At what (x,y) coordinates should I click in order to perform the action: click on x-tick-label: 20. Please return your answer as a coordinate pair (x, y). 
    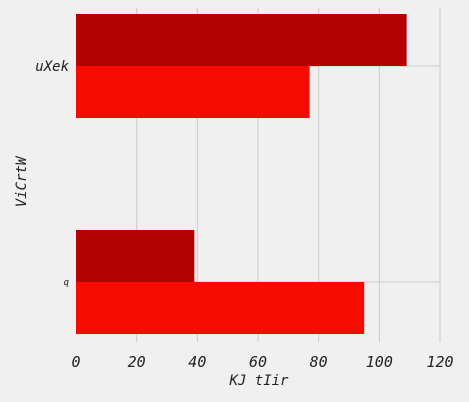
    Looking at the image, I should click on (137, 362).